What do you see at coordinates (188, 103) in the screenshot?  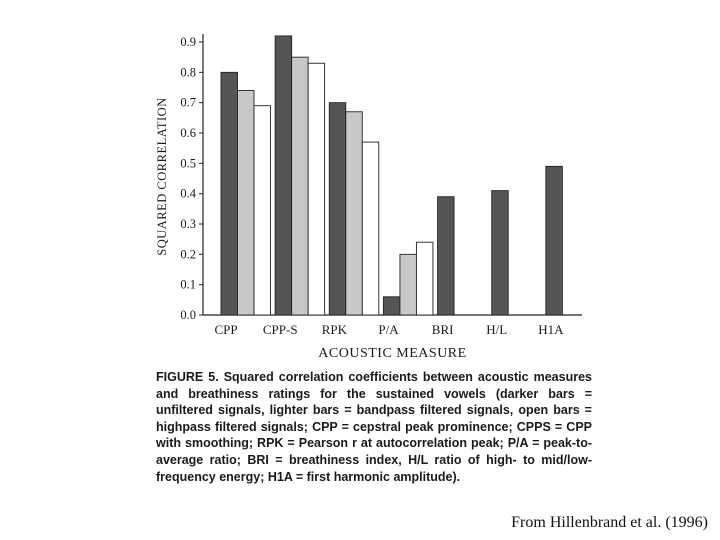 I see `y-tick-label: 0.7` at bounding box center [188, 103].